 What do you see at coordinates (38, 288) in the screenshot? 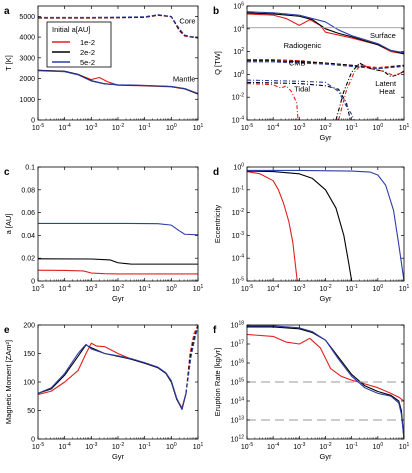
I see `x-tick-label-c--5: 10⁻⁵` at bounding box center [38, 288].